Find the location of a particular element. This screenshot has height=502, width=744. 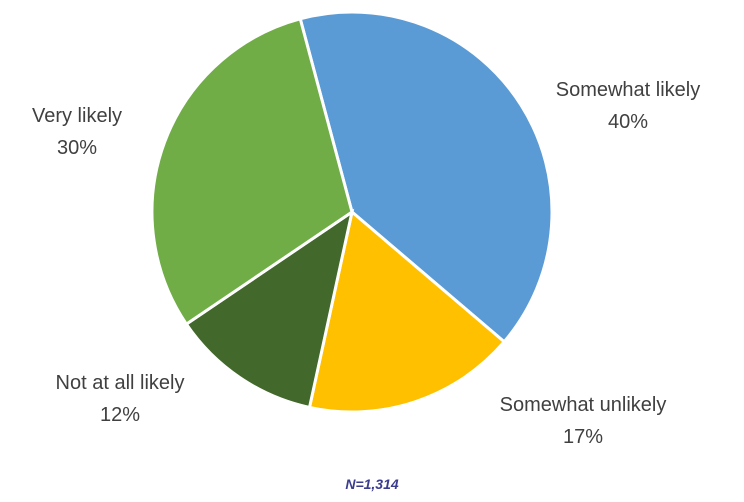

slice-value-somewhat-likely: 40% is located at coordinates (628, 122).